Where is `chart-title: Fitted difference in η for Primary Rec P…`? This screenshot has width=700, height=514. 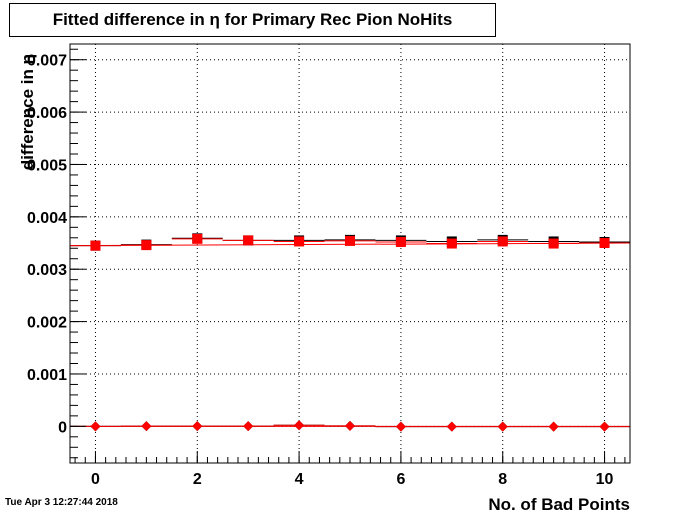
chart-title: Fitted difference in η for Primary Rec P… is located at coordinates (252, 20).